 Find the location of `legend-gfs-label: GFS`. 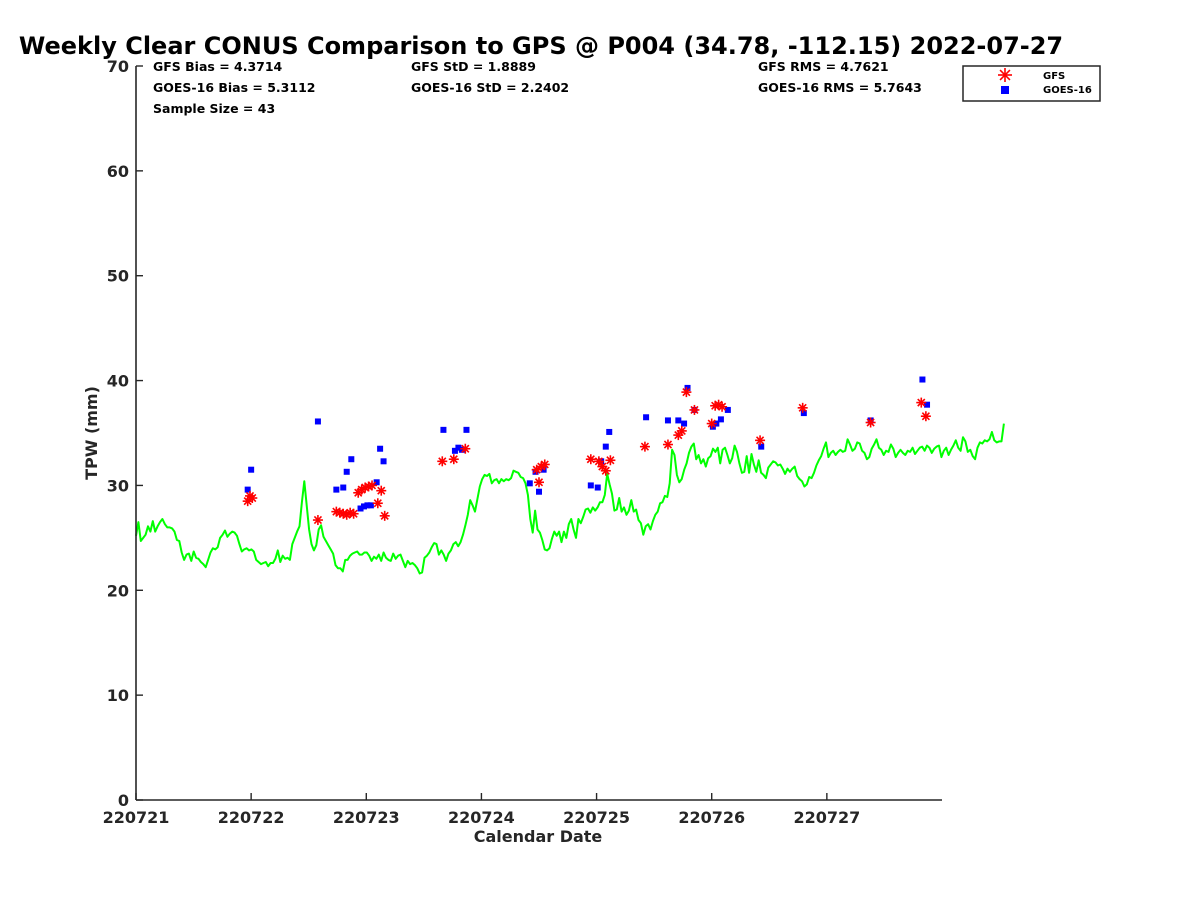

legend-gfs-label: GFS is located at coordinates (1054, 76).